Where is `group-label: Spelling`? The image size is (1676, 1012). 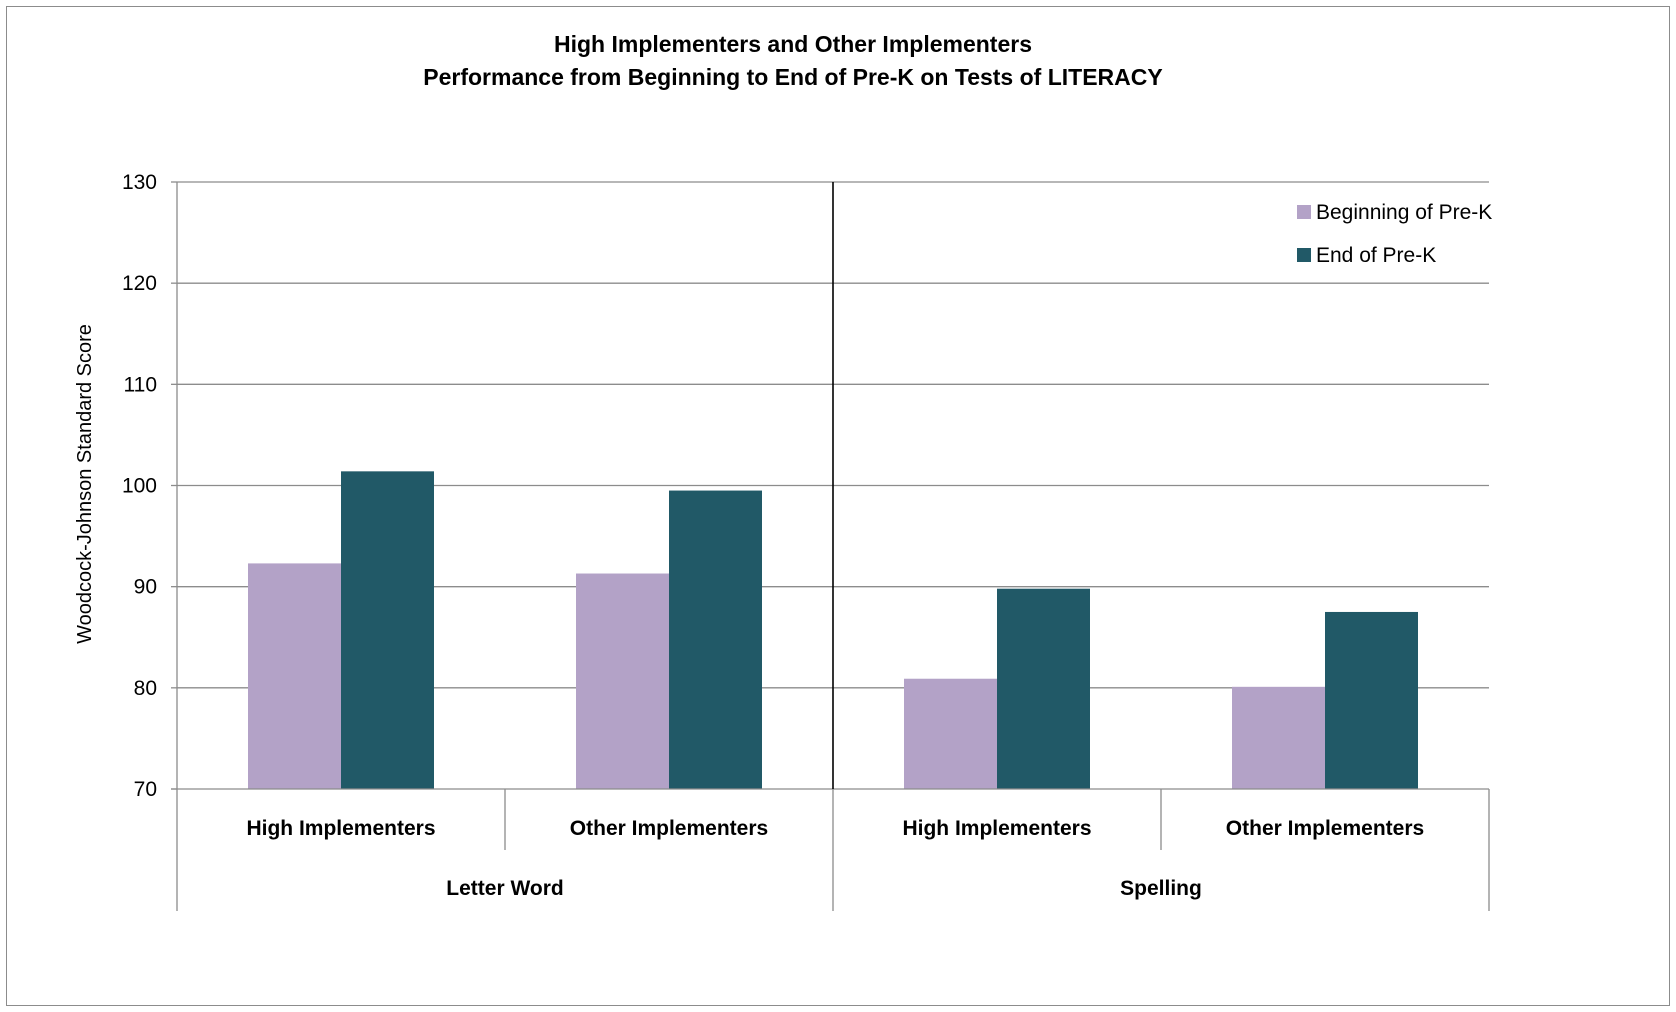
group-label: Spelling is located at coordinates (1161, 888).